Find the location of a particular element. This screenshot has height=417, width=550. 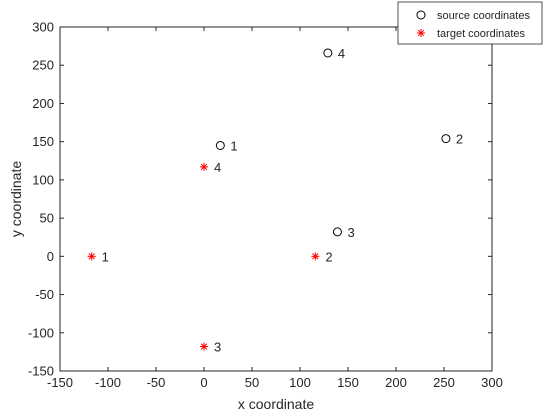

legend: source coordinates target coordinates is located at coordinates (470, 23).